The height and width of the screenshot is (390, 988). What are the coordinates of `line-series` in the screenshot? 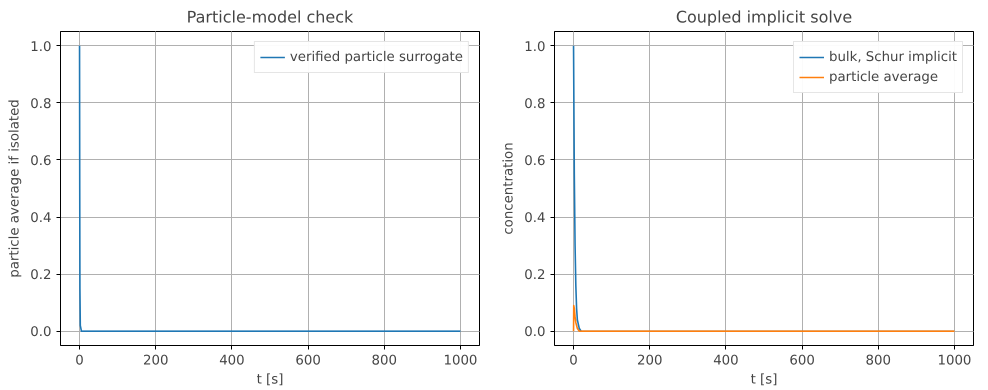 It's located at (764, 318).